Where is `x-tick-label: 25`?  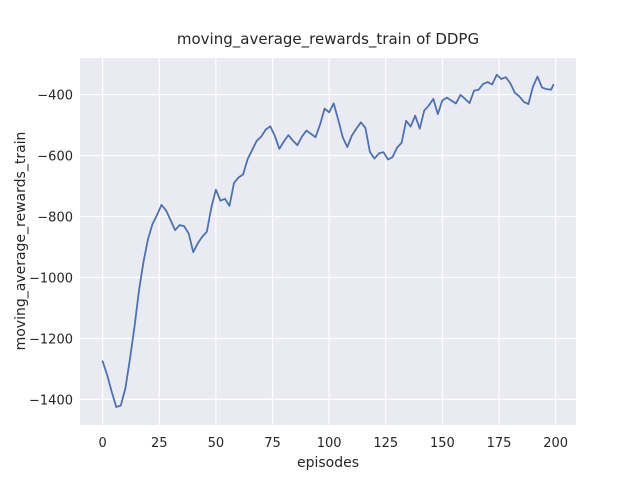 x-tick-label: 25 is located at coordinates (159, 443).